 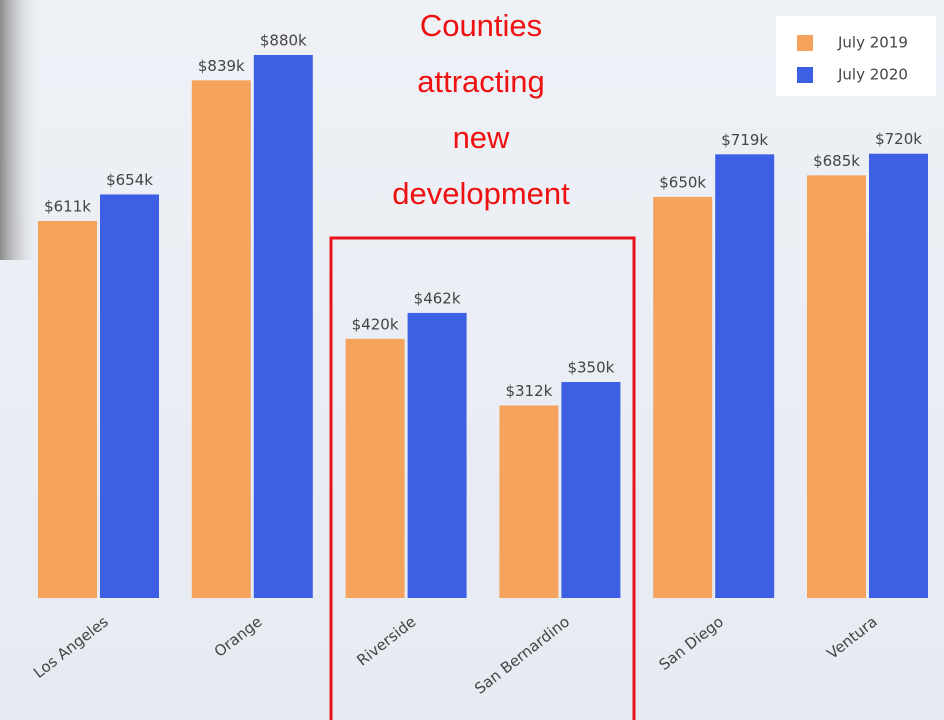 What do you see at coordinates (744, 140) in the screenshot?
I see `value-label: $719k` at bounding box center [744, 140].